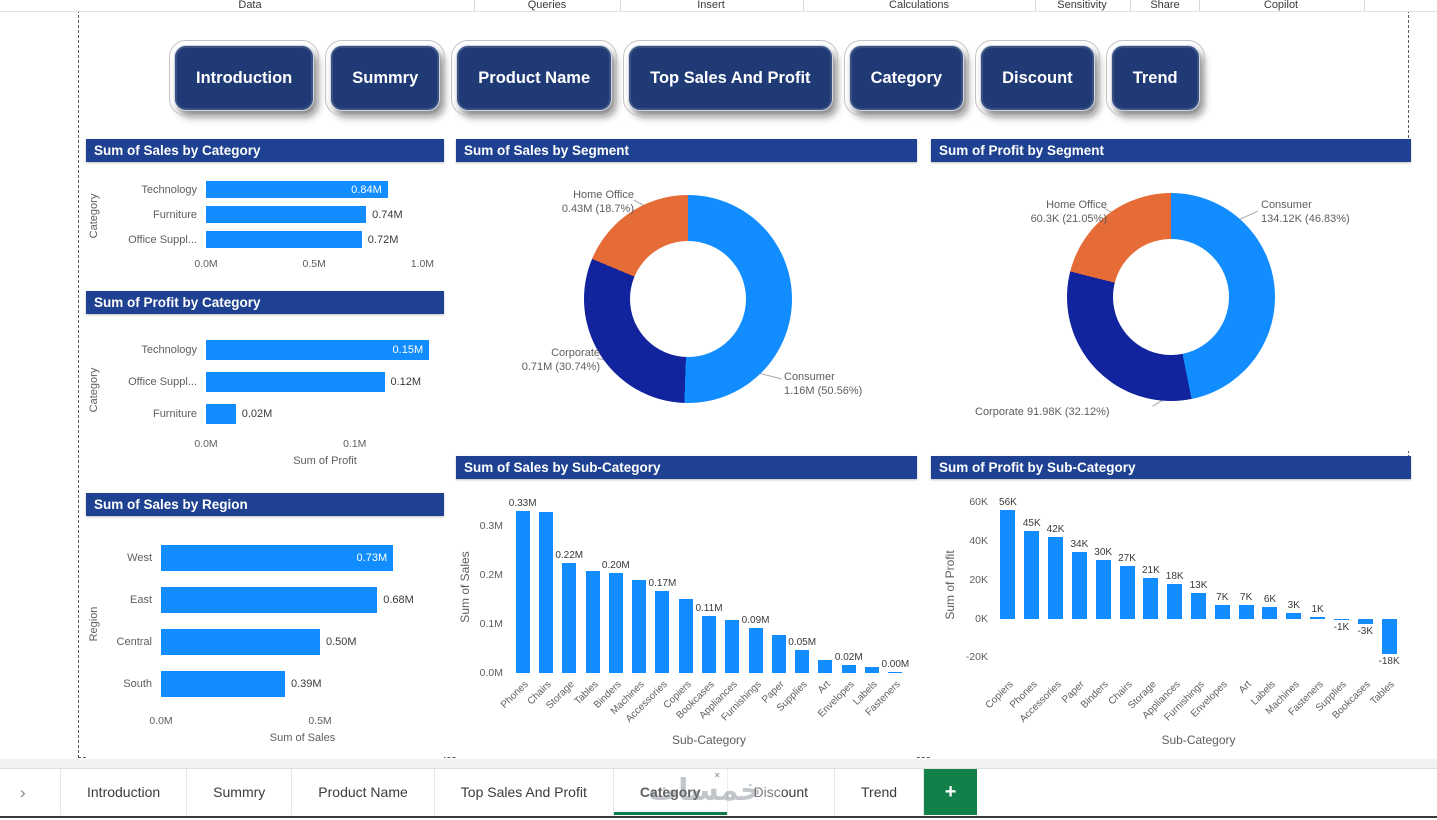 The image size is (1437, 820). Describe the element at coordinates (244, 78) in the screenshot. I see `nav-button-introduction: Introduction` at that location.